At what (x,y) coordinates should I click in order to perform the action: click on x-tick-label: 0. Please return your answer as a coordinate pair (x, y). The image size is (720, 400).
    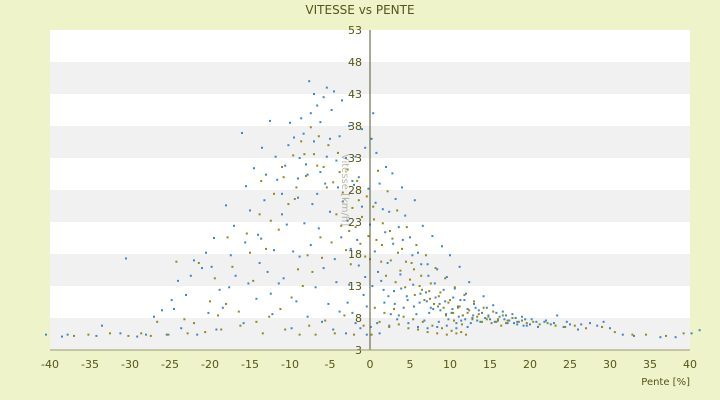
    Looking at the image, I should click on (370, 364).